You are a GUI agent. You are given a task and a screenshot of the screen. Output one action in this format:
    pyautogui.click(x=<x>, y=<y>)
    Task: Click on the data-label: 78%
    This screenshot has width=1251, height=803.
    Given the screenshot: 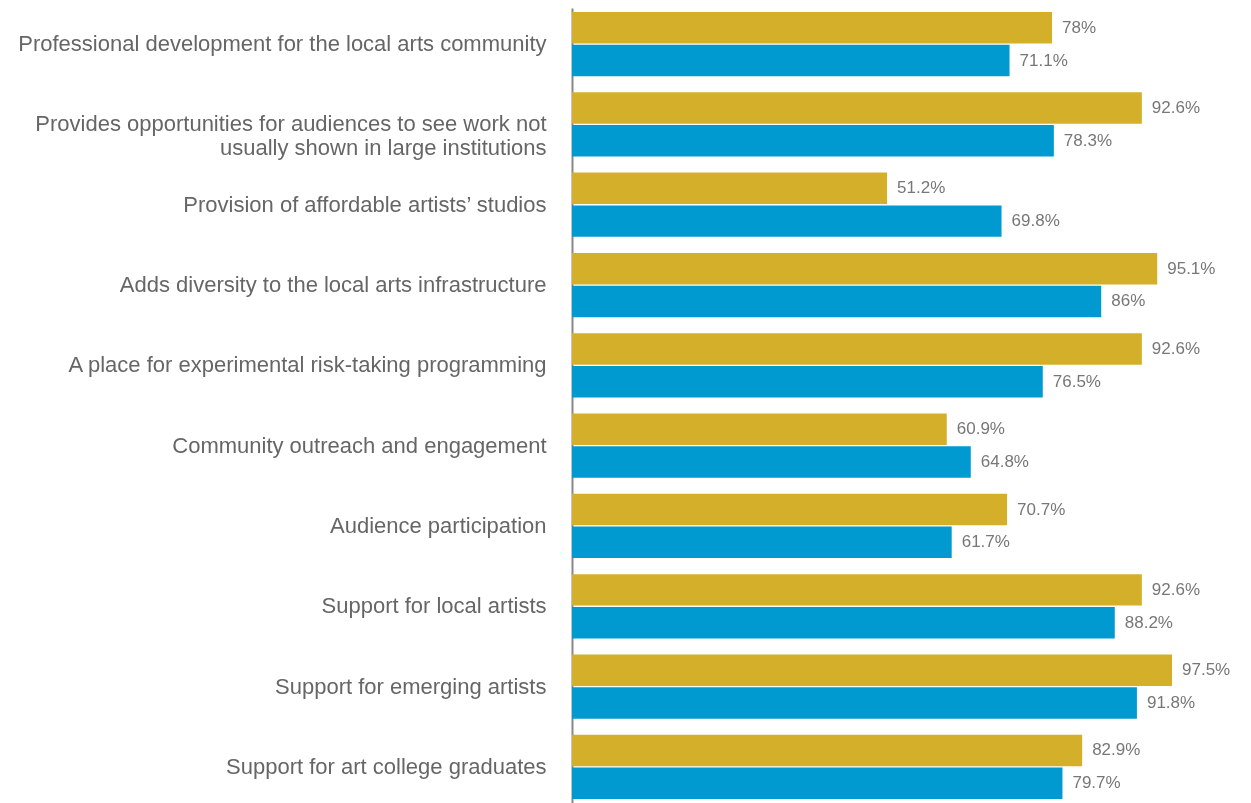 What is the action you would take?
    pyautogui.click(x=1079, y=27)
    